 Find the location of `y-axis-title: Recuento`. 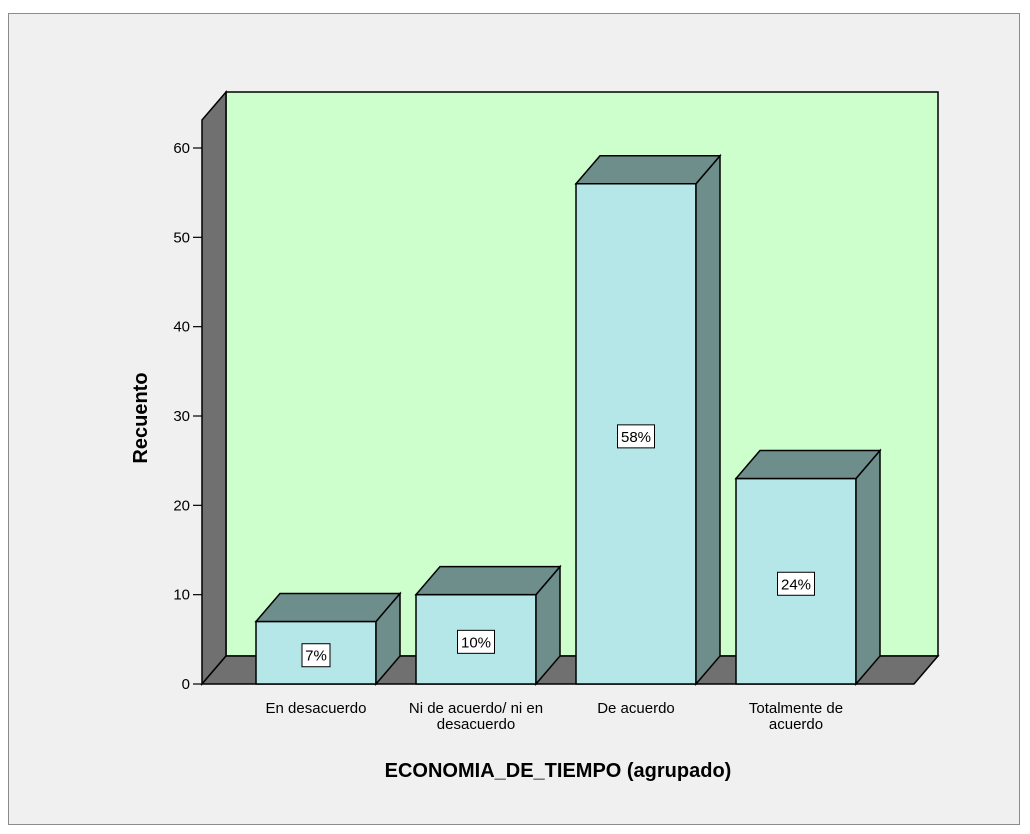

y-axis-title: Recuento is located at coordinates (141, 417).